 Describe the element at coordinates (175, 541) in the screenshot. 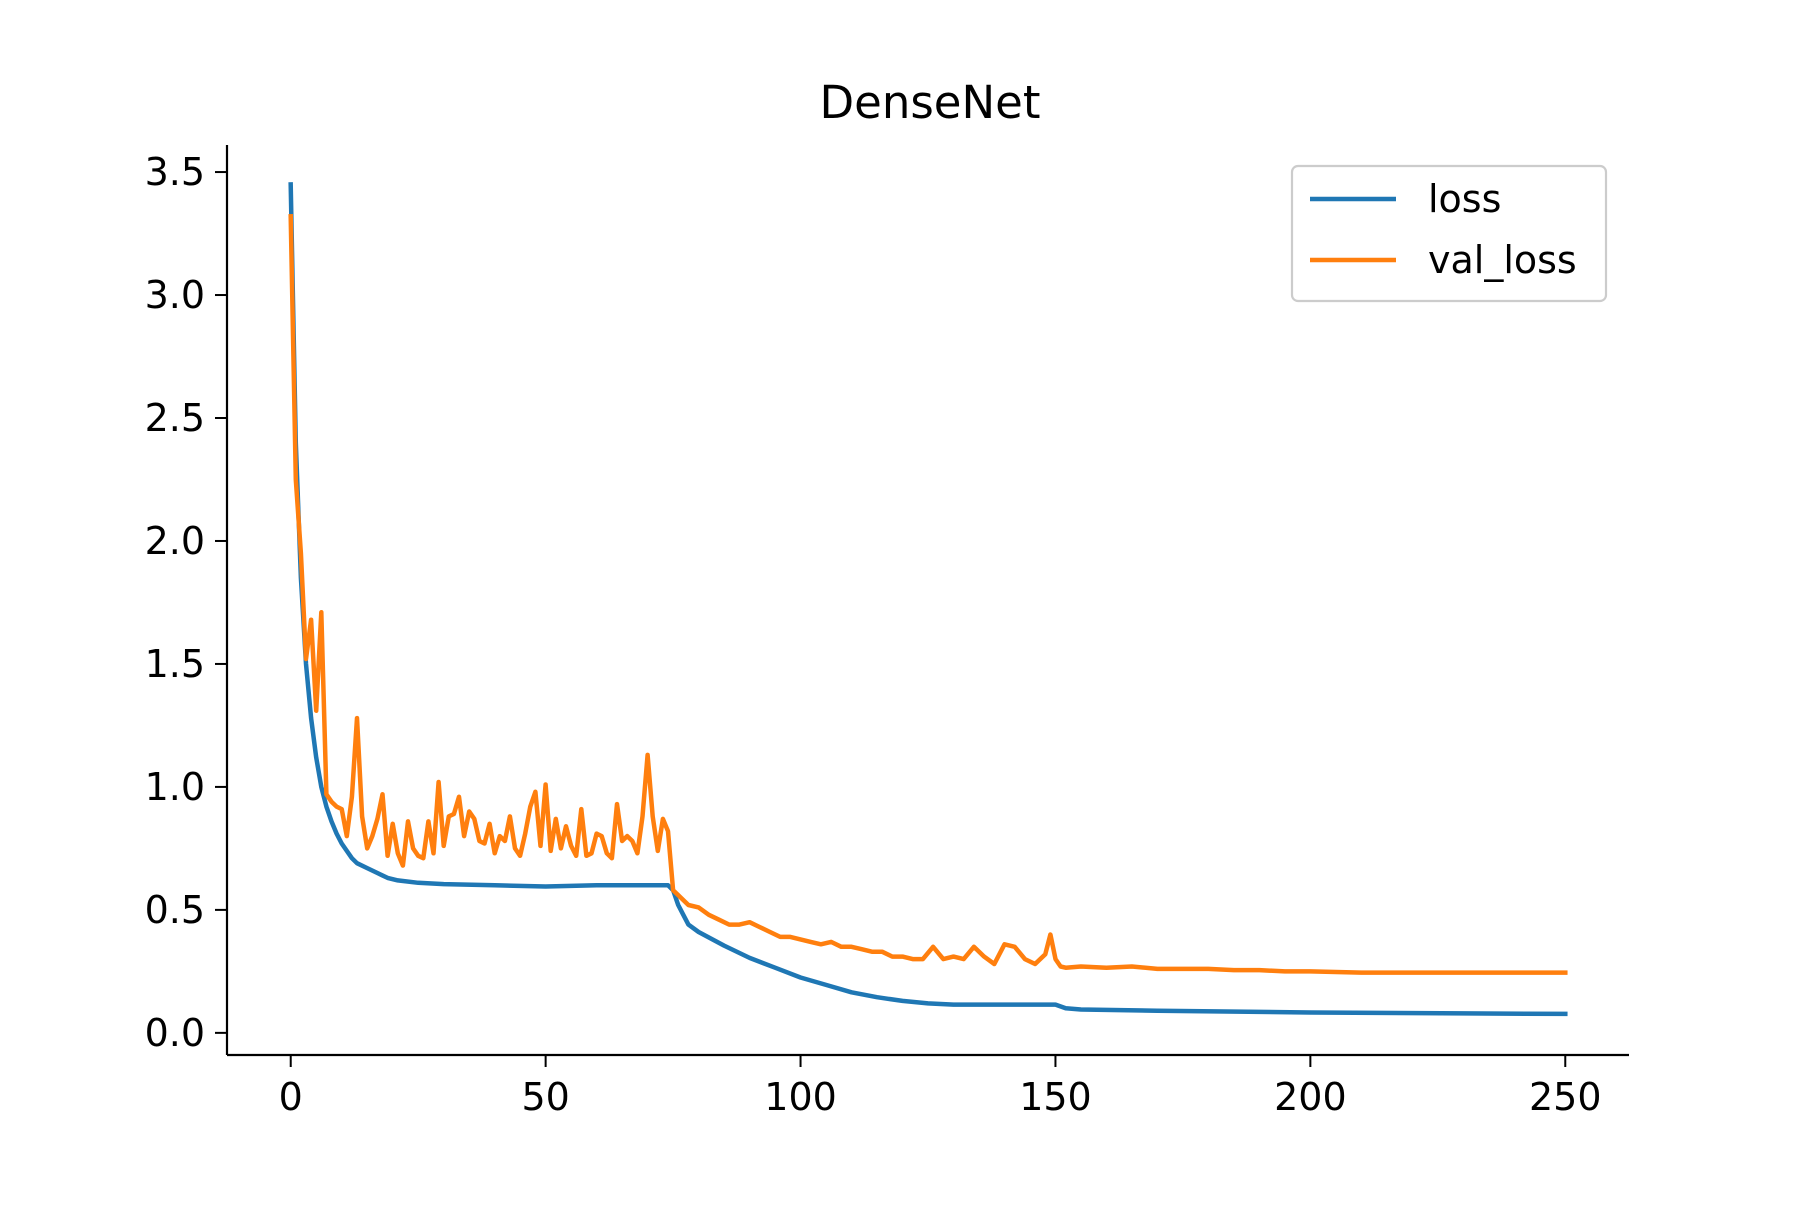

I see `y-tick-label: 2.0` at that location.